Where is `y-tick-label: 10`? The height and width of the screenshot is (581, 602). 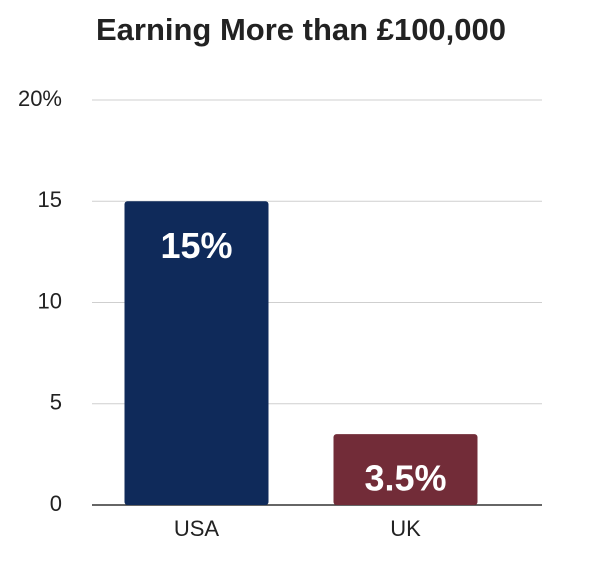 y-tick-label: 10 is located at coordinates (50, 300).